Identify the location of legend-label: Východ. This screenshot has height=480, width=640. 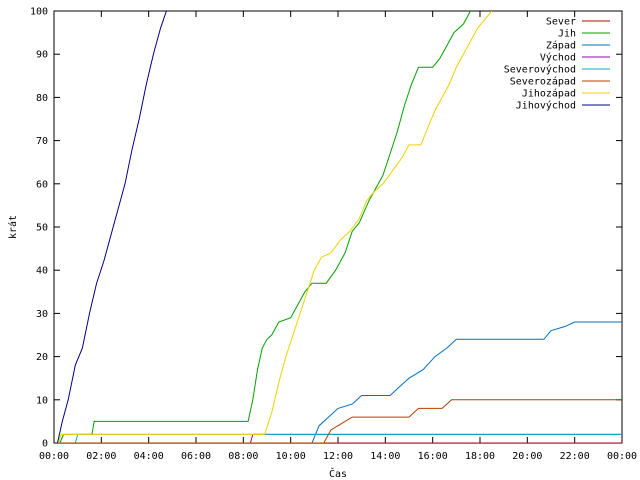
(558, 58).